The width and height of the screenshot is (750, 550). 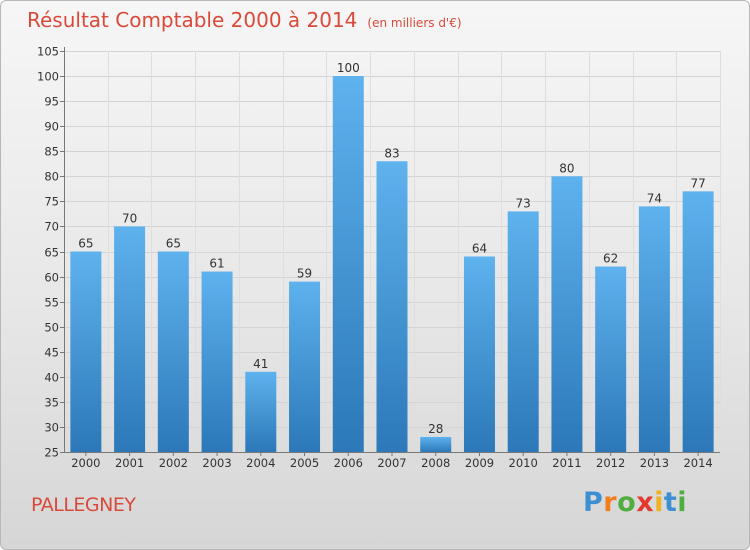 I want to click on brand-letter: o, so click(x=627, y=502).